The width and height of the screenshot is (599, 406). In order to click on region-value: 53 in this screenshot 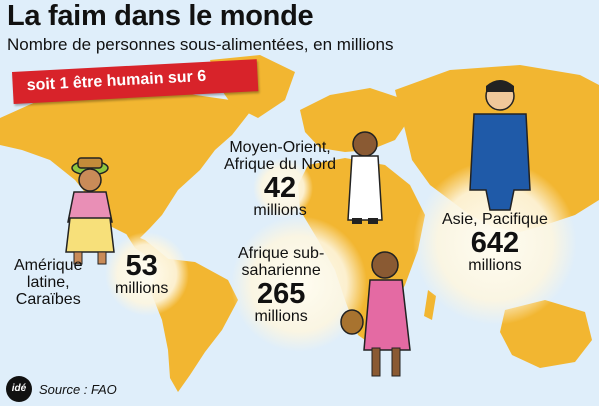, I will do `click(141, 266)`.